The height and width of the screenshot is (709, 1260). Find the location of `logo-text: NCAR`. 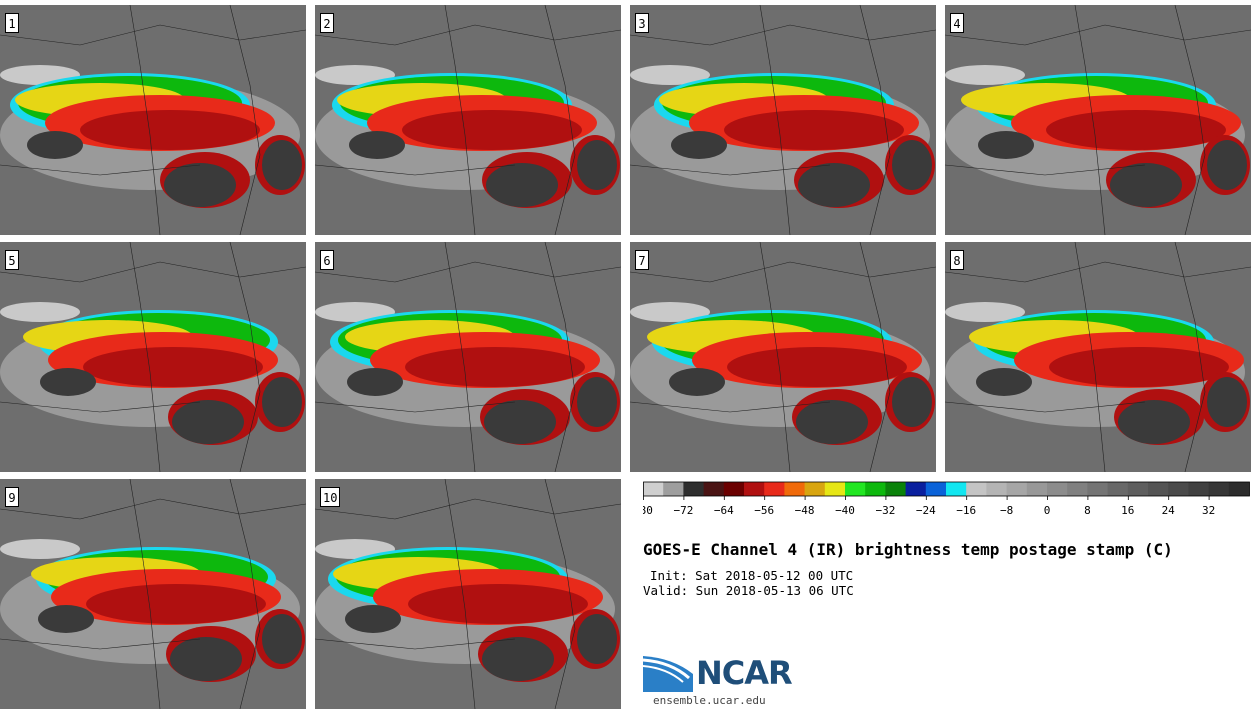

logo-text: NCAR is located at coordinates (744, 673).